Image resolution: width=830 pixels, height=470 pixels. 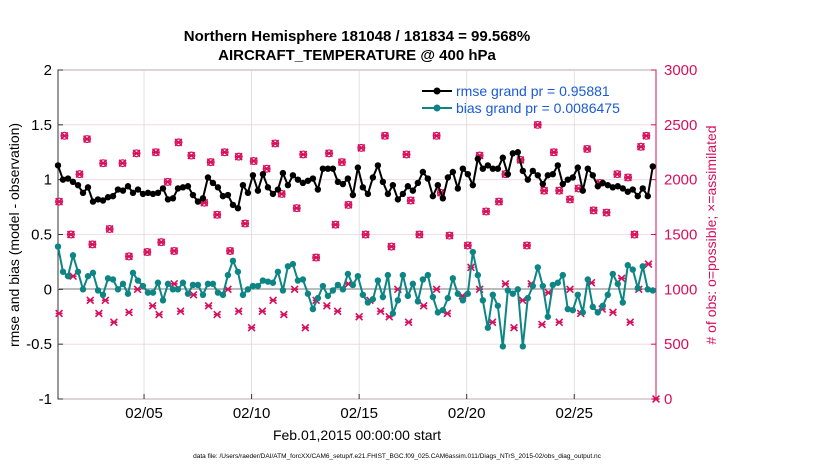 I want to click on legend-bias-marker, so click(x=437, y=108).